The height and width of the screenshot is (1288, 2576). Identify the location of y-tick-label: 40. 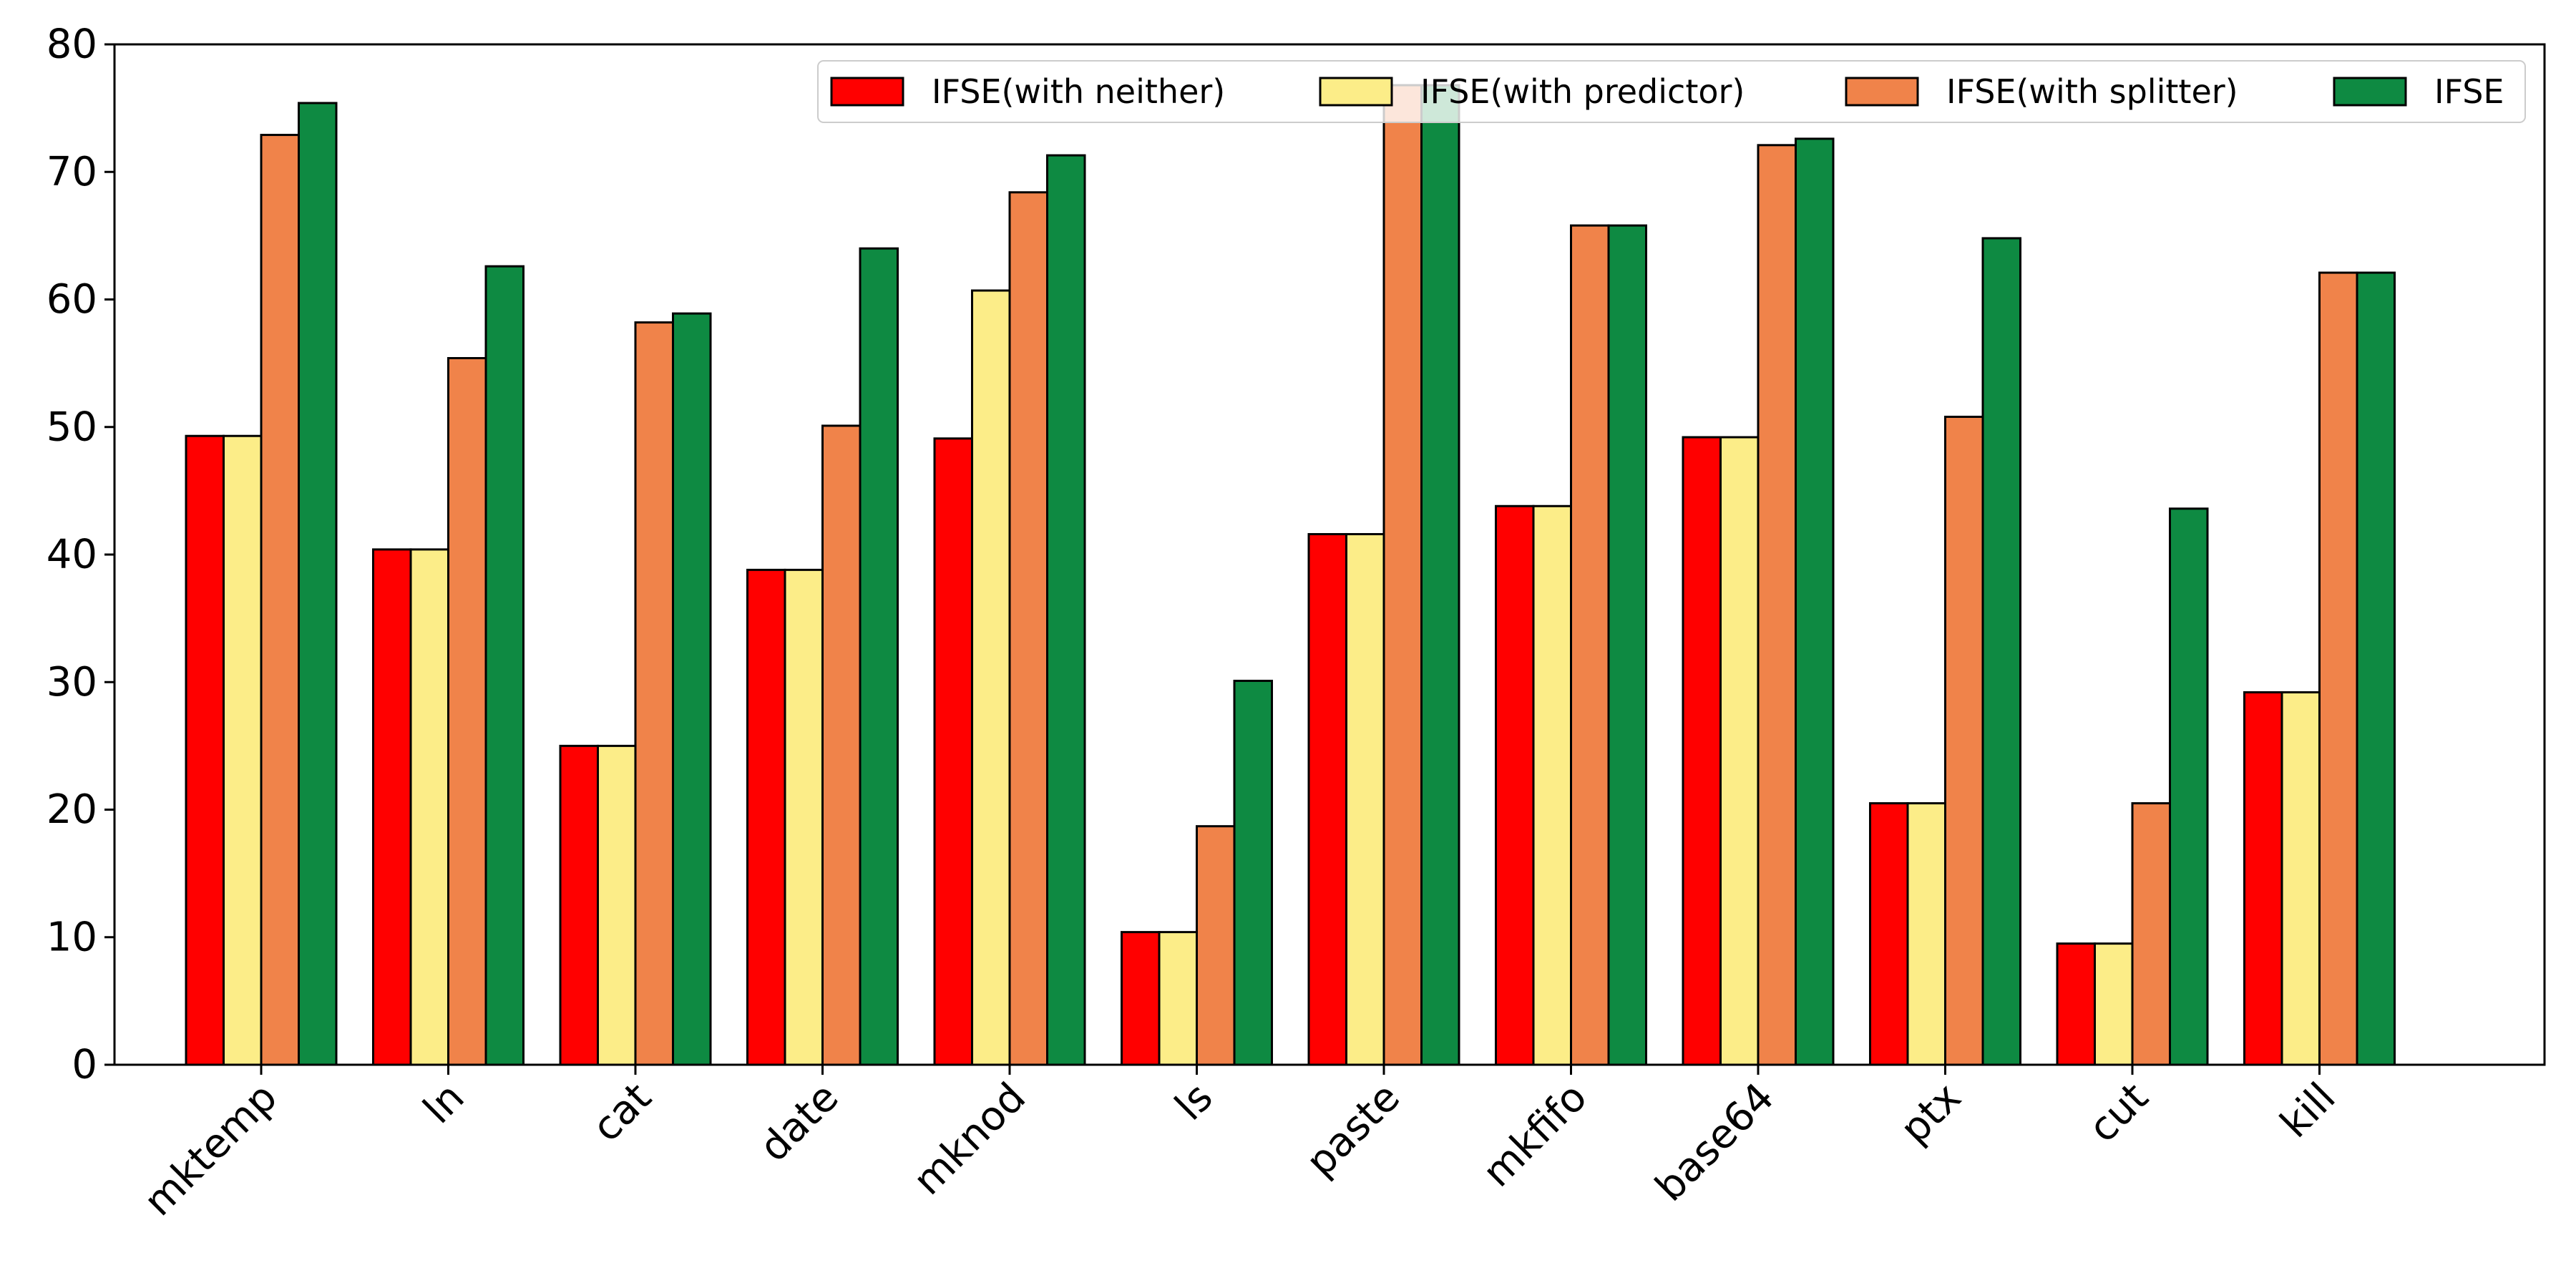
(72, 555).